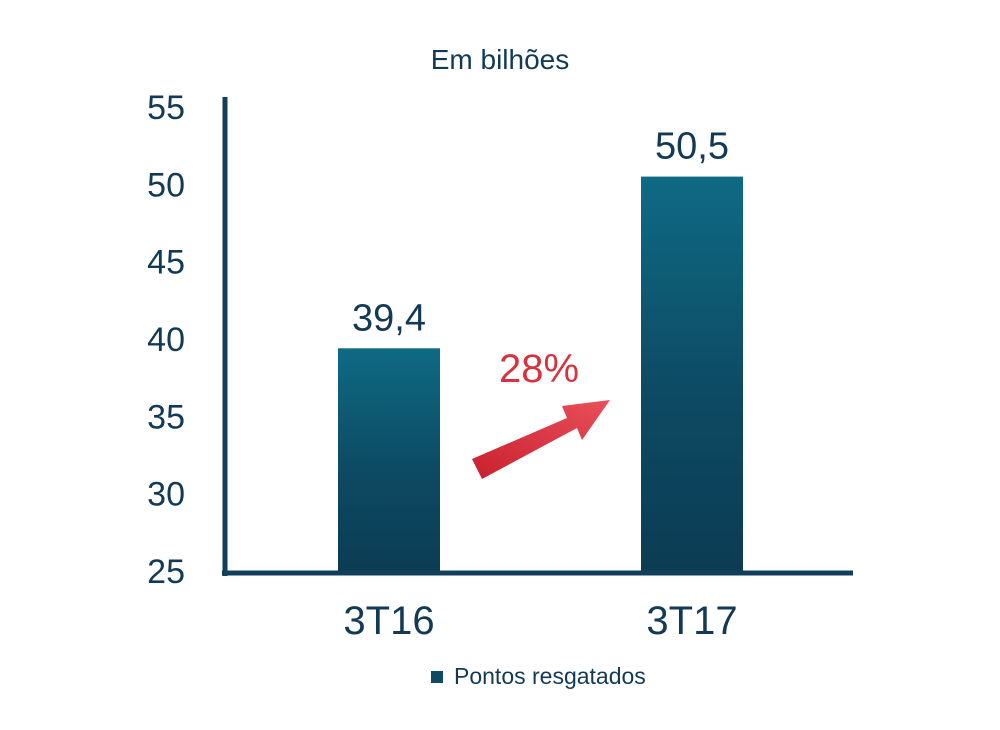 The height and width of the screenshot is (730, 1000). Describe the element at coordinates (500, 59) in the screenshot. I see `chart-title: Em bilhões` at that location.